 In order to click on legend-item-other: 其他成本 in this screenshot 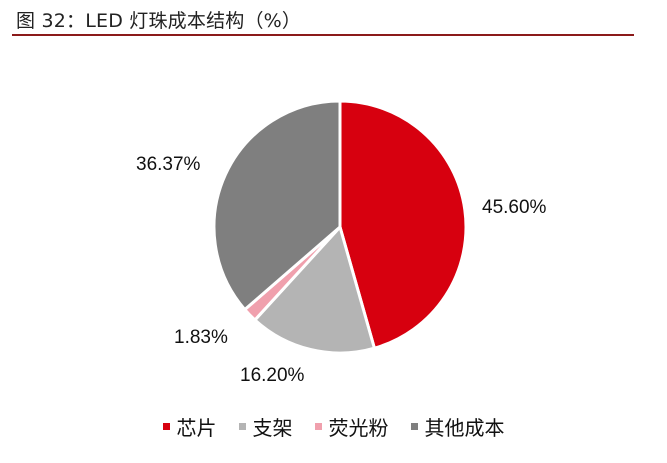, I will do `click(457, 426)`.